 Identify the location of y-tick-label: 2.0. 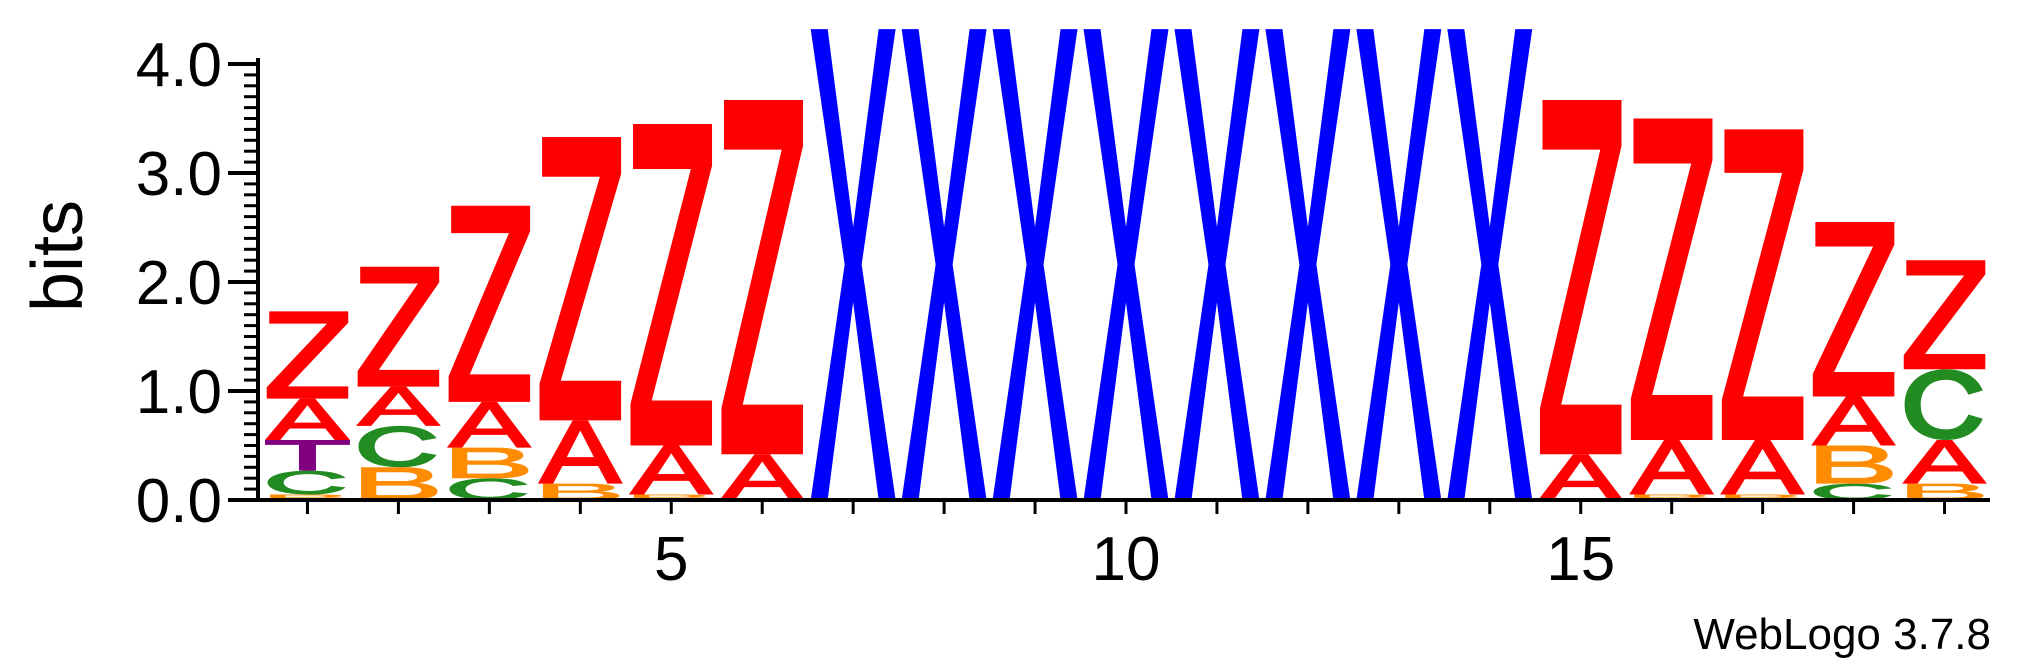
(179, 283).